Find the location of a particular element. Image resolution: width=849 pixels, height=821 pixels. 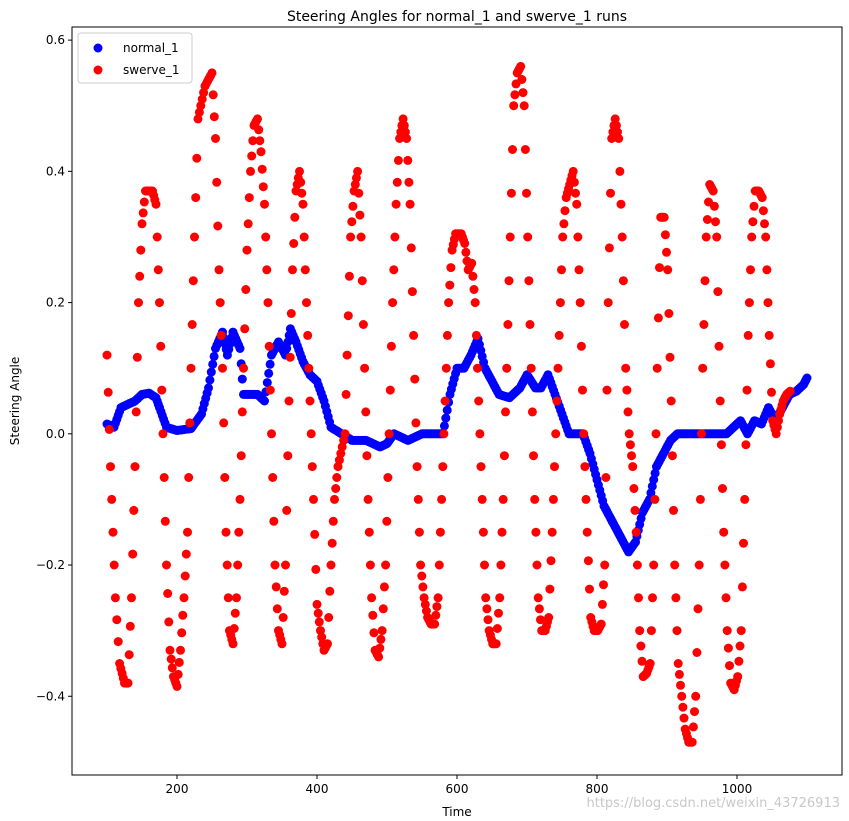

legend-box is located at coordinates (135, 58).